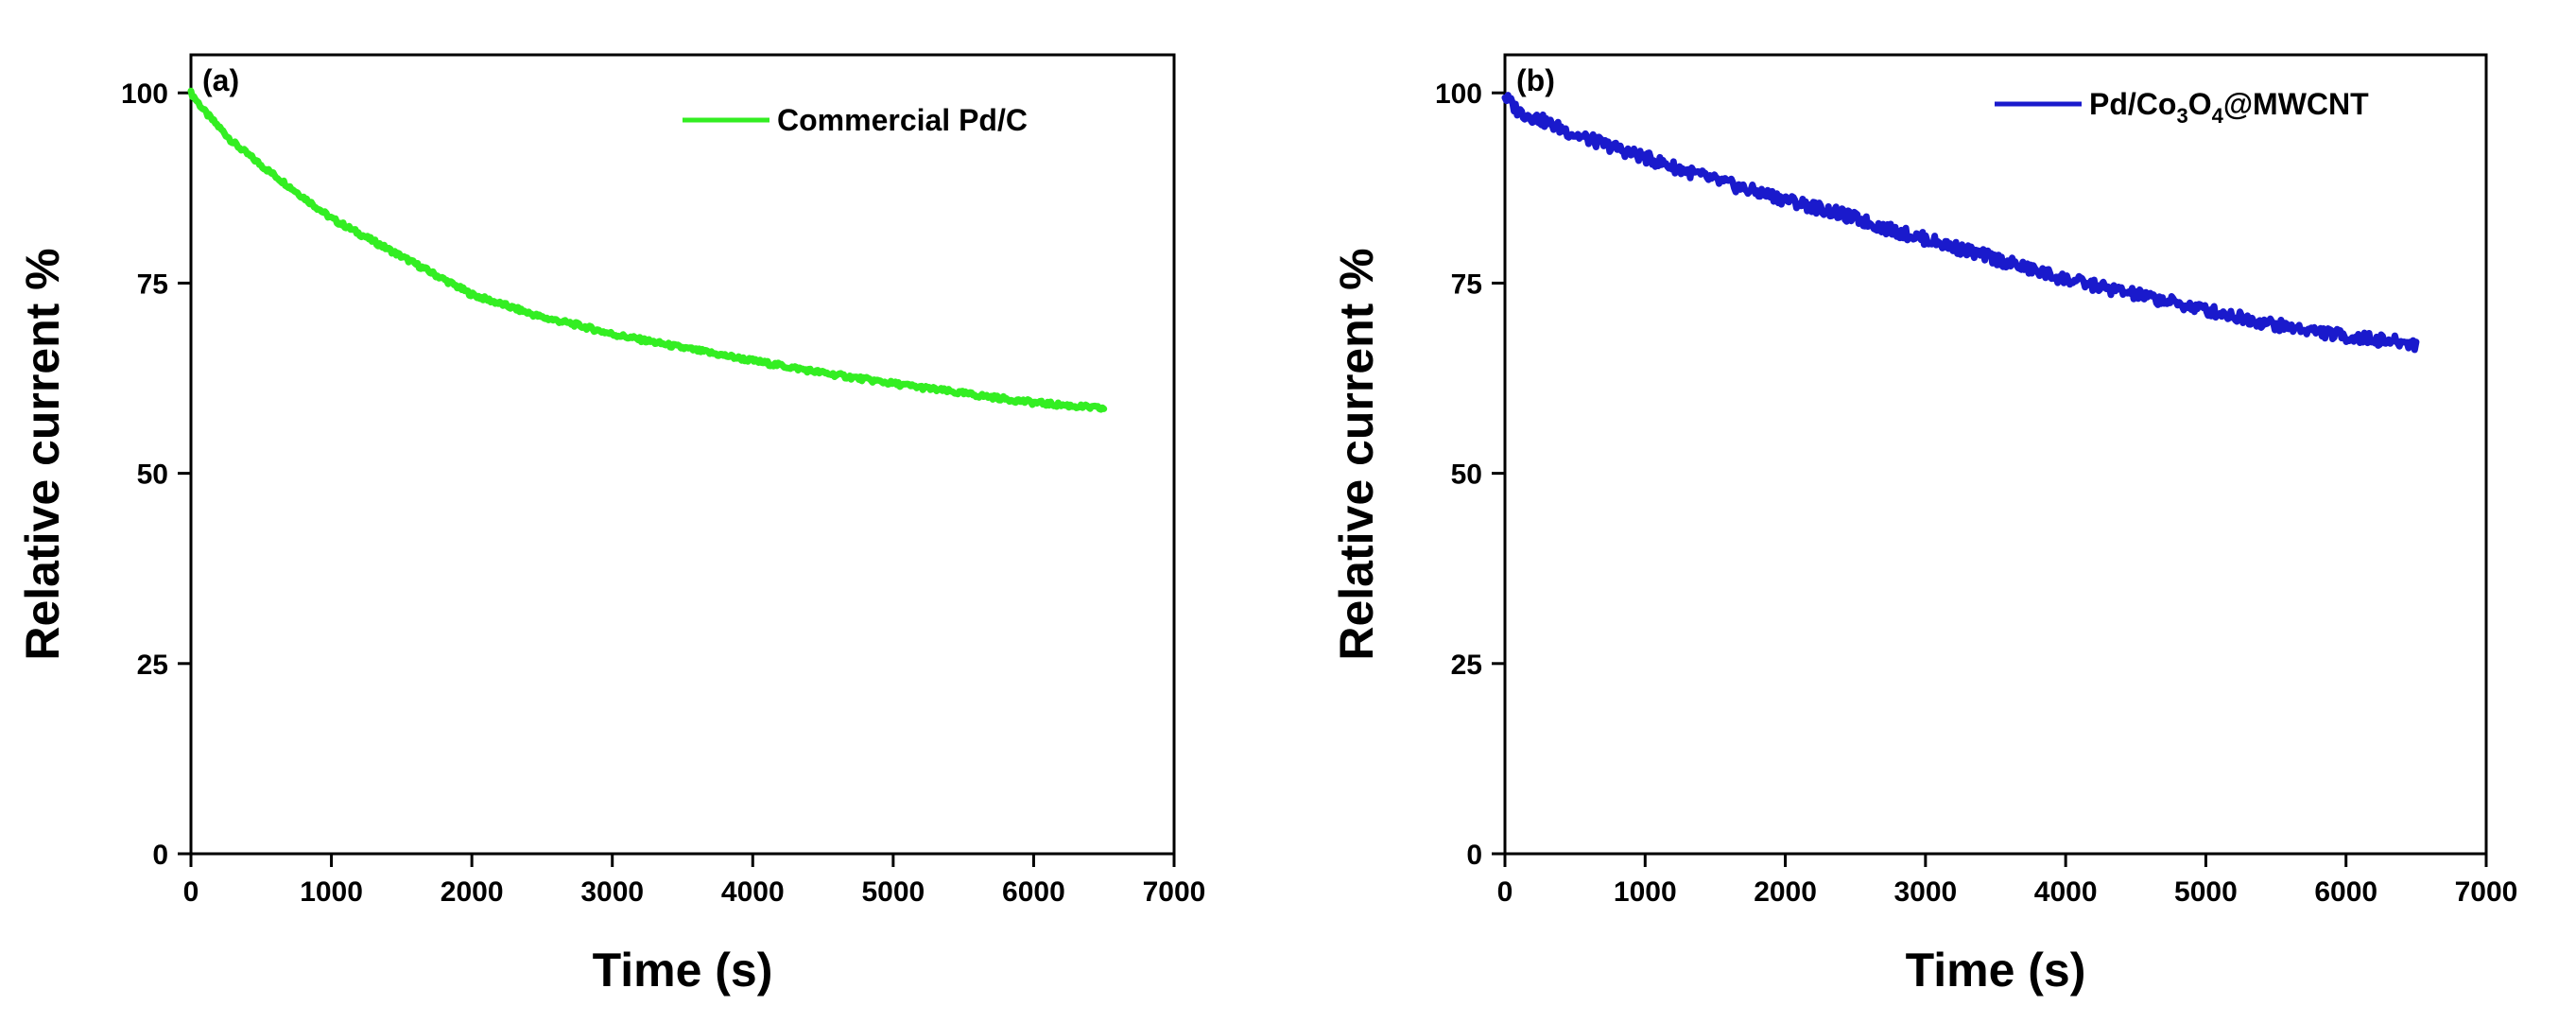  Describe the element at coordinates (902, 120) in the screenshot. I see `legend-label: Commercial Pd/C` at that location.